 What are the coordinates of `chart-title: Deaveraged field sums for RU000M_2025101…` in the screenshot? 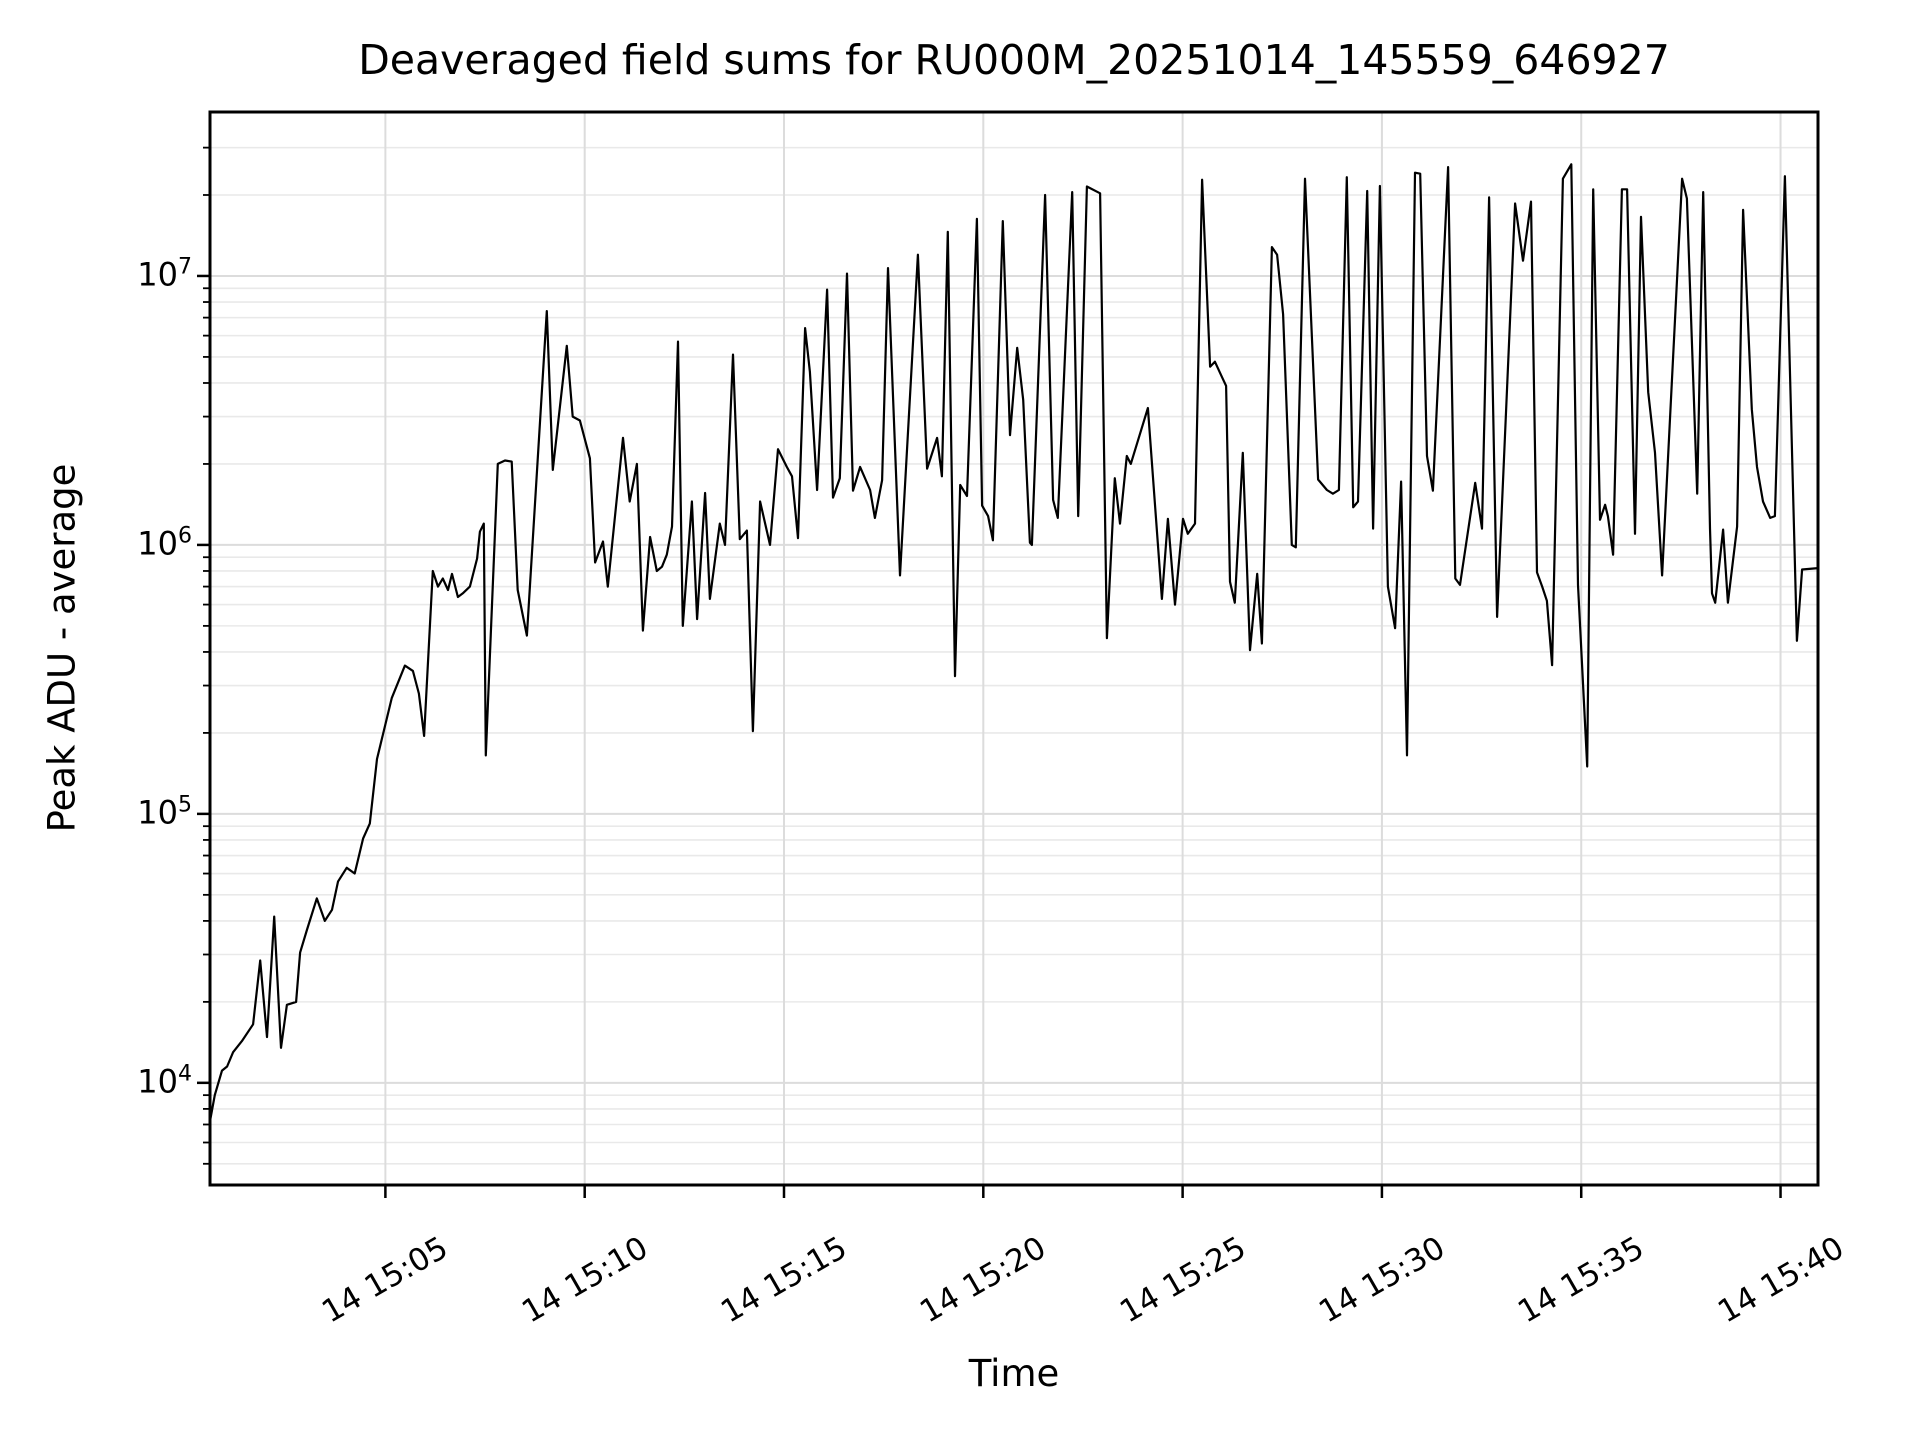 It's located at (1014, 60).